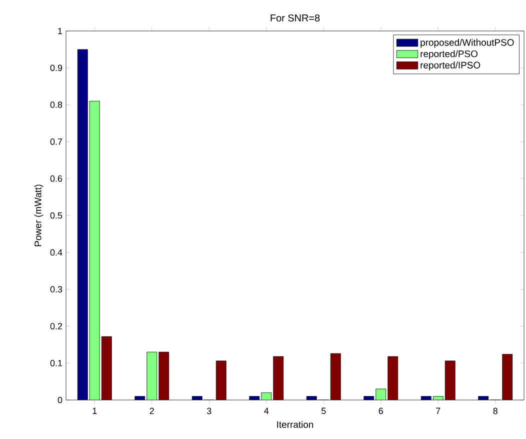 The image size is (526, 439). Describe the element at coordinates (56, 178) in the screenshot. I see `y-tick-label: 0.6` at that location.